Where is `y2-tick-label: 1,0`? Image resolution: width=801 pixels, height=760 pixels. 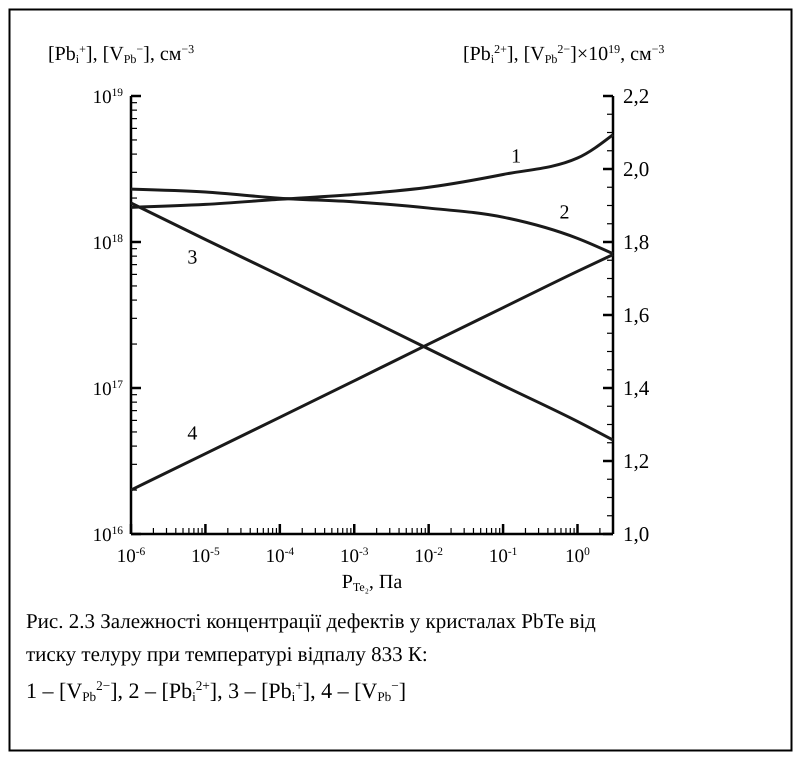
y2-tick-label: 1,0 is located at coordinates (636, 534).